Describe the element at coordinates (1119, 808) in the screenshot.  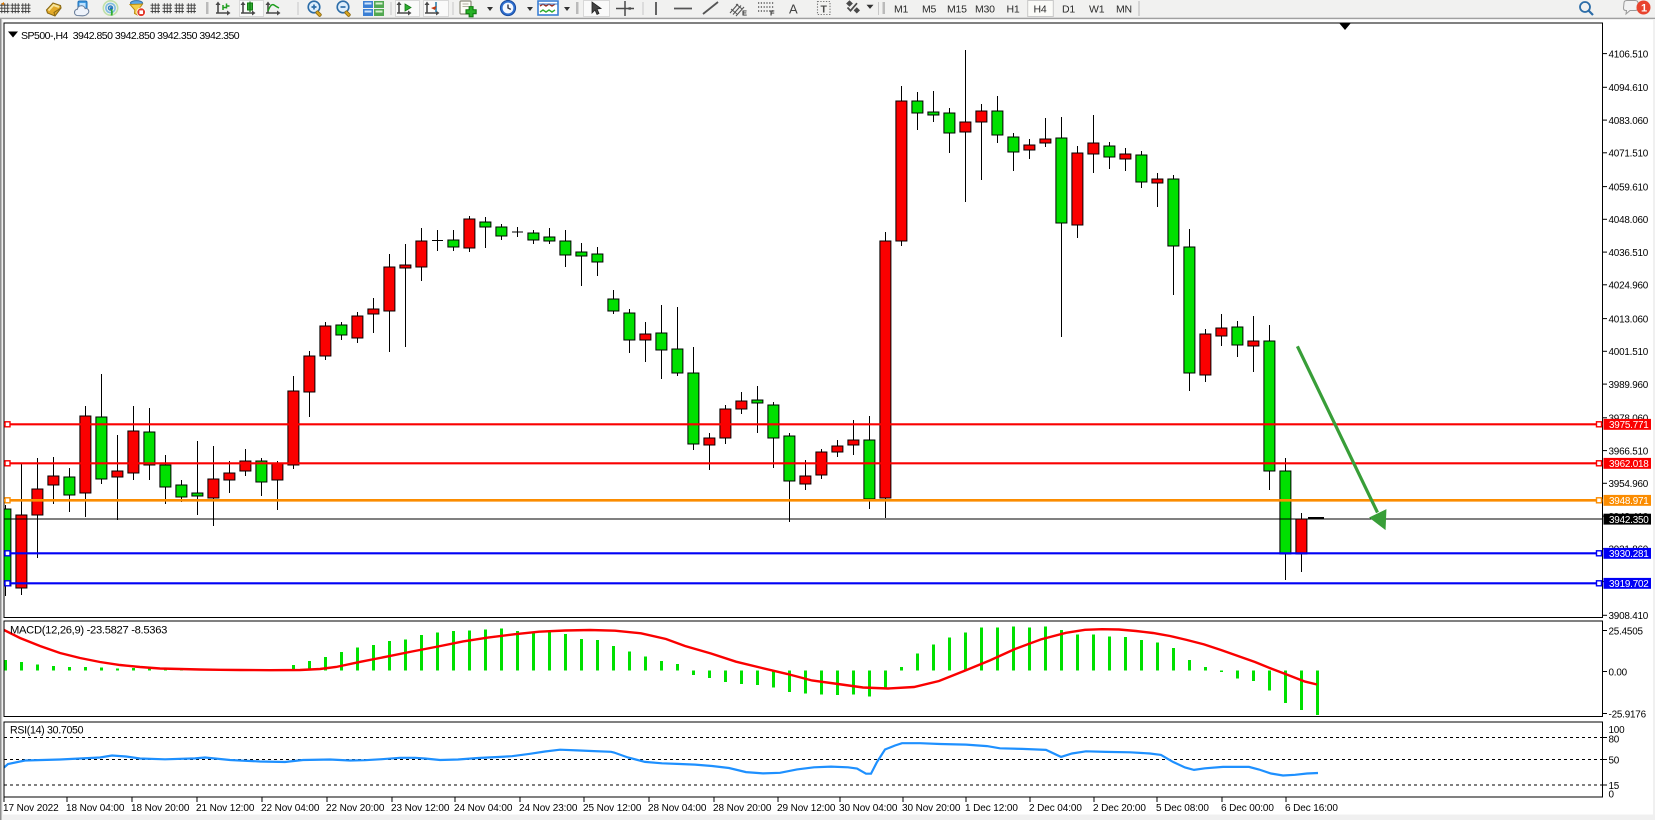
I see `svg-text: 2 Dec 20:00` at that location.